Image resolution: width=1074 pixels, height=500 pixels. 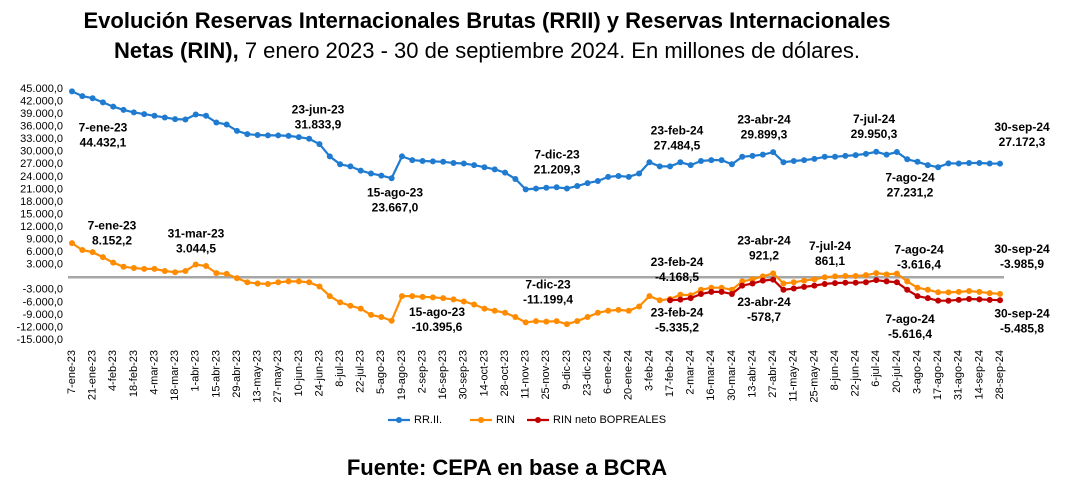 I want to click on annotation-value: 27.231,2, so click(x=910, y=193).